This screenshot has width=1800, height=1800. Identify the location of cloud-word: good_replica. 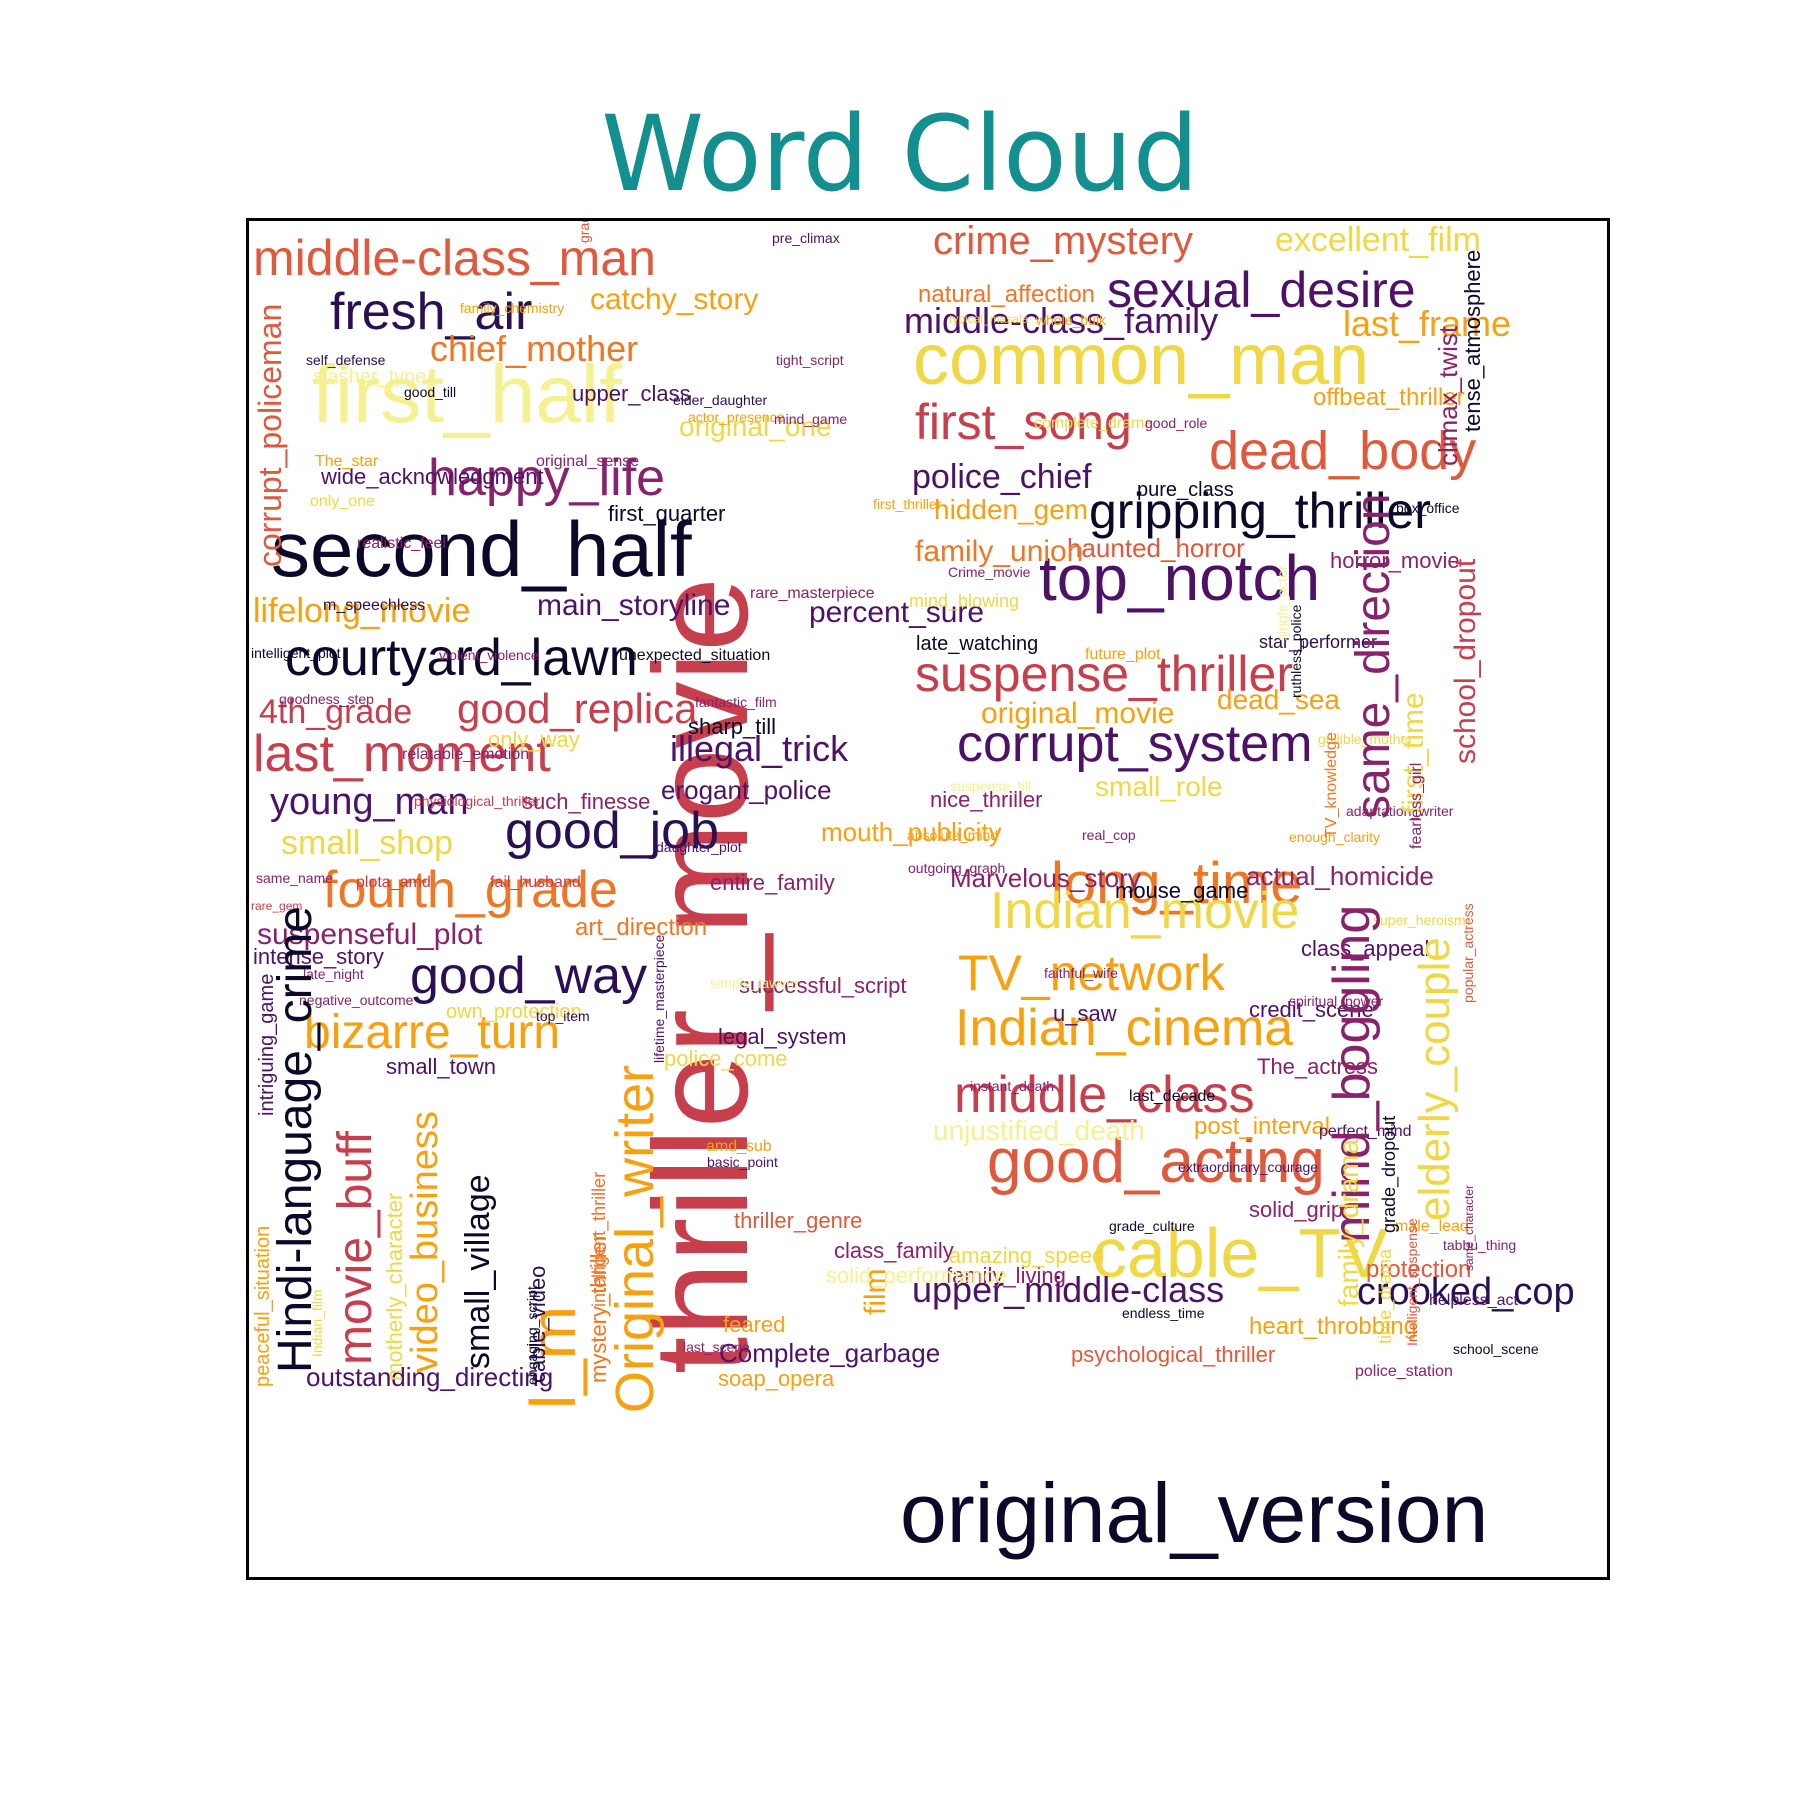
(577, 708).